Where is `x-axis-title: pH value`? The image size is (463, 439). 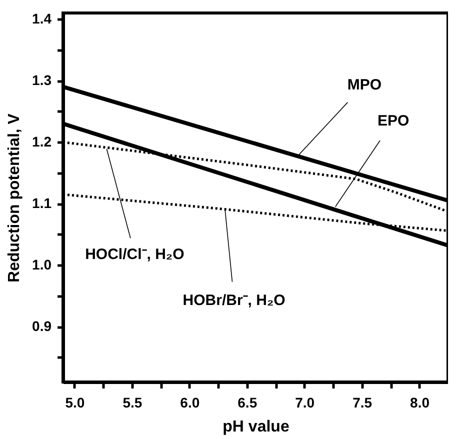 x-axis-title: pH value is located at coordinates (256, 427).